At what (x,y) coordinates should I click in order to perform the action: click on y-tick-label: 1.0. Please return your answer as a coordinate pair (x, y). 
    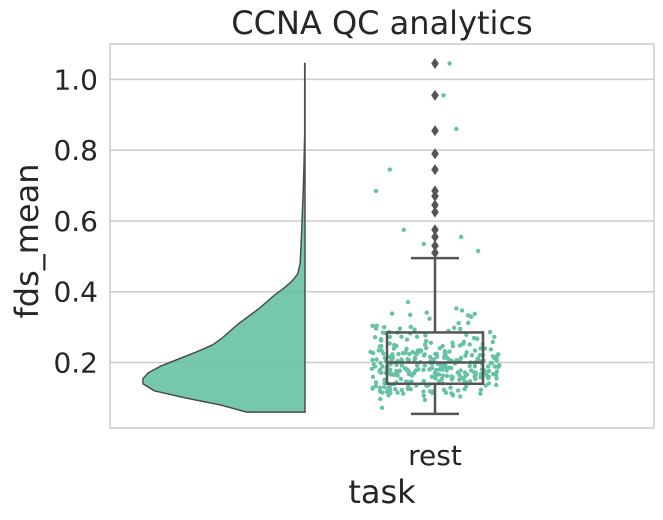
    Looking at the image, I should click on (75, 79).